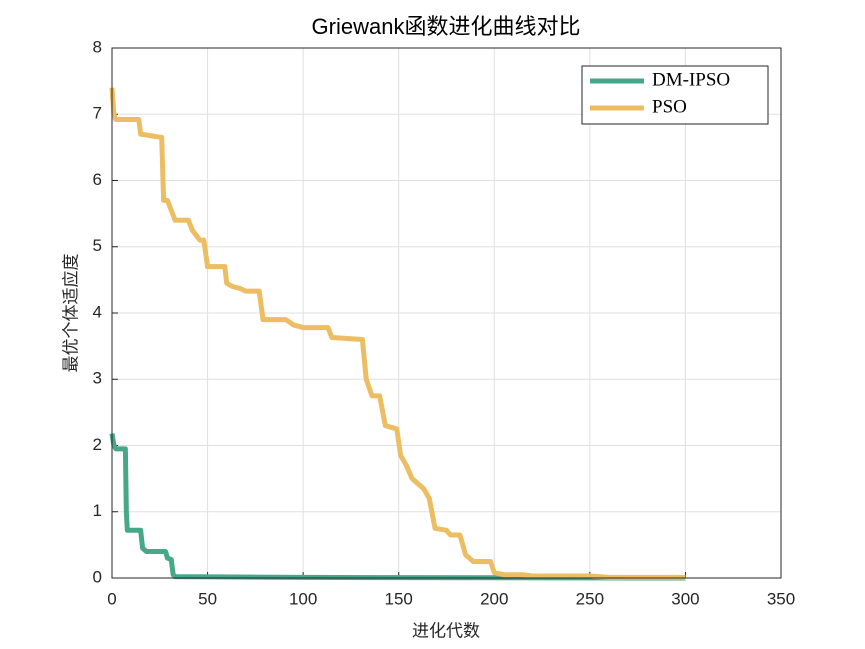 Image resolution: width=865 pixels, height=649 pixels. What do you see at coordinates (97, 576) in the screenshot?
I see `y-tick-label: 0` at bounding box center [97, 576].